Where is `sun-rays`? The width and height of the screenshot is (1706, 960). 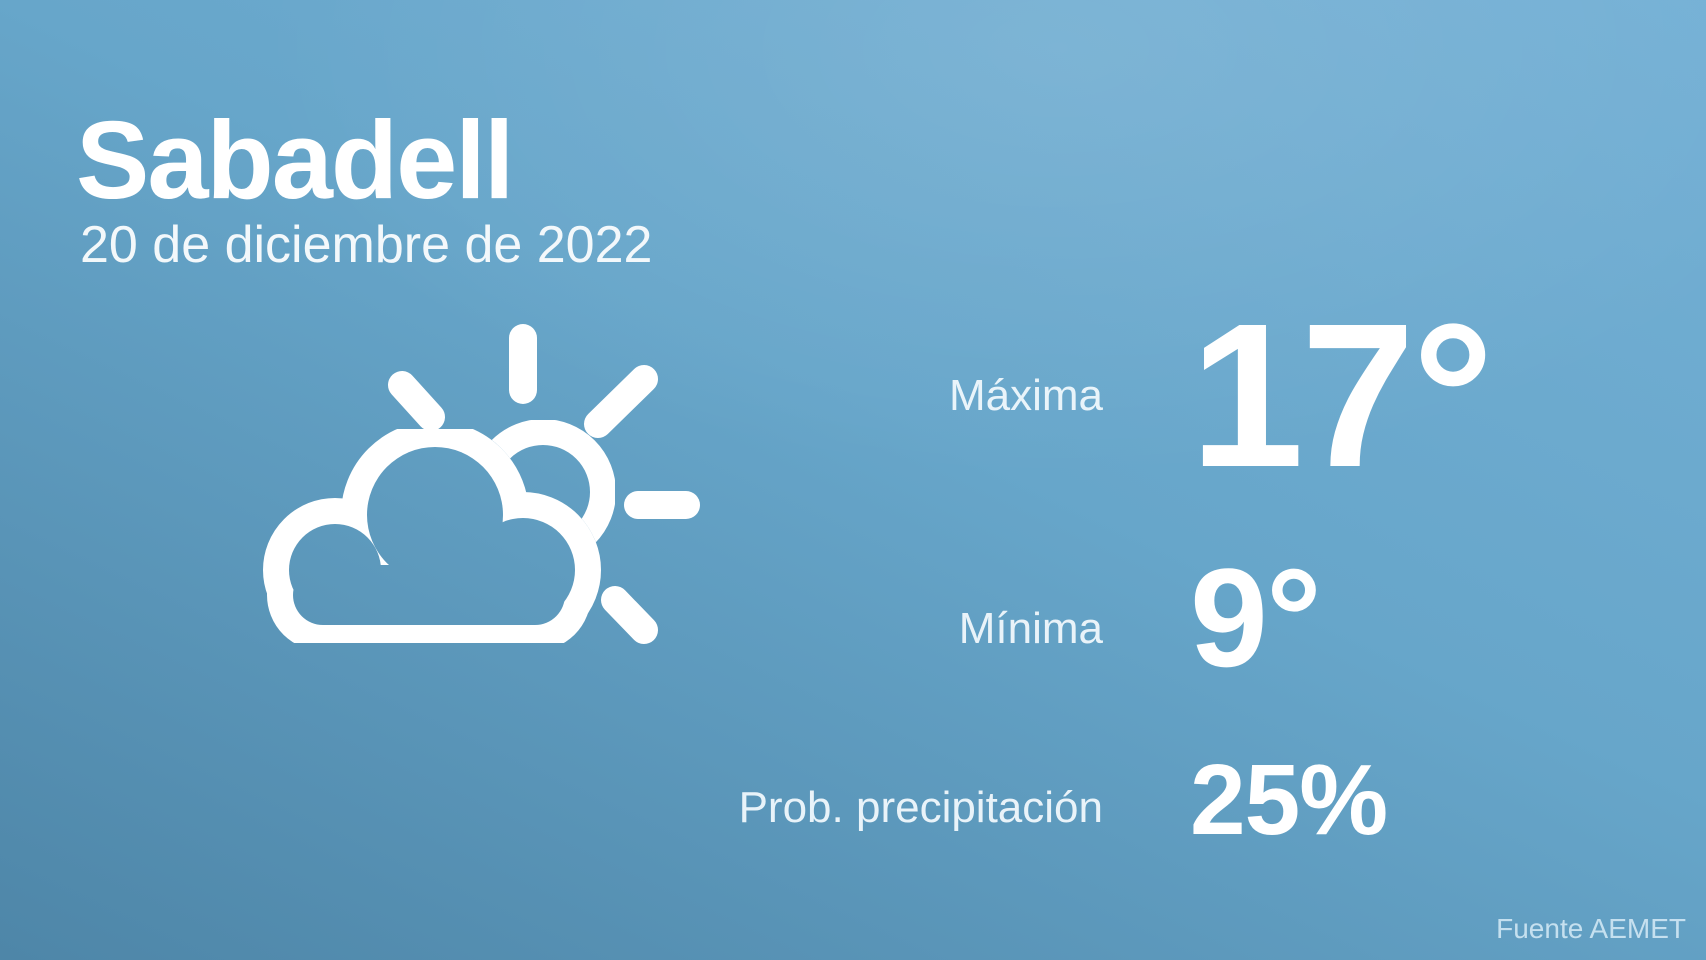
sun-rays is located at coordinates (544, 484).